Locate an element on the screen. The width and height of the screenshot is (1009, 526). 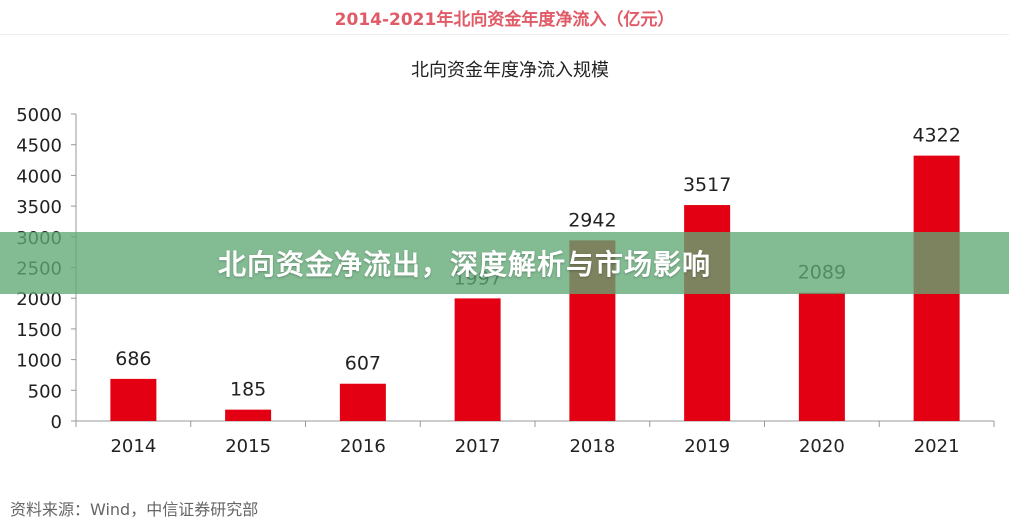
x-tick-label-2016: 2016 is located at coordinates (363, 446).